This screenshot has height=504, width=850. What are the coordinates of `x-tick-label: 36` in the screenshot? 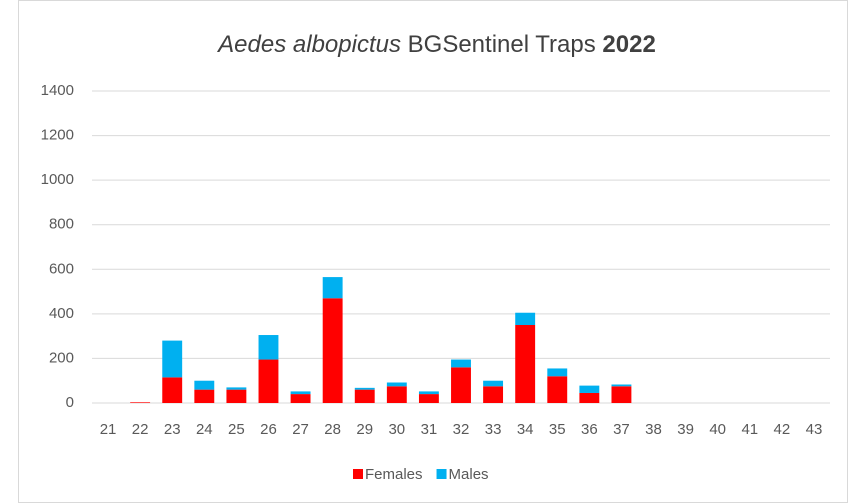 It's located at (589, 429).